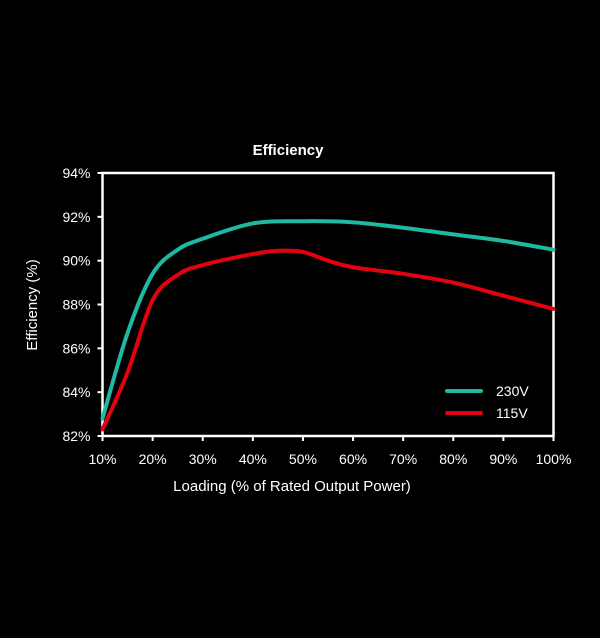 Image resolution: width=600 pixels, height=638 pixels. Describe the element at coordinates (353, 459) in the screenshot. I see `x-tick-label: 60%` at that location.